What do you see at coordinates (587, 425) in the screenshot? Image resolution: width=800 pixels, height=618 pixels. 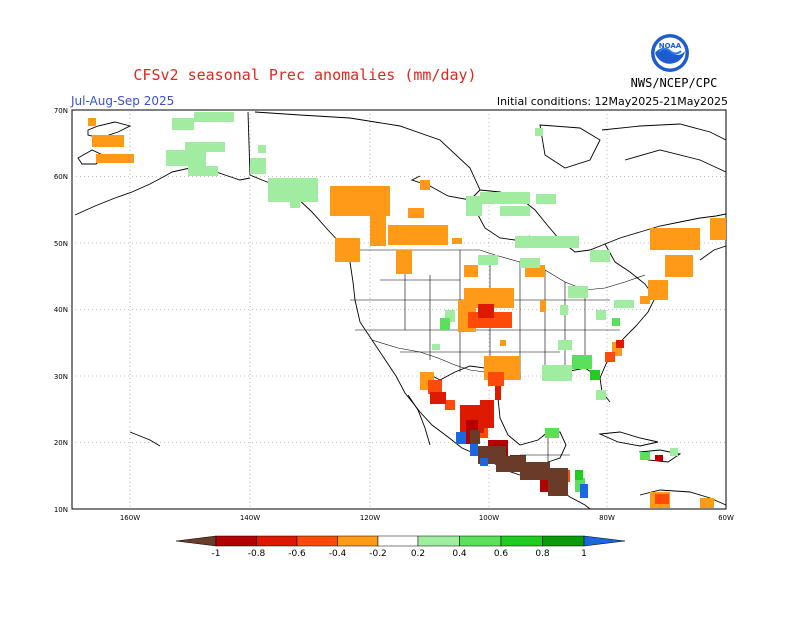 I see `wet-anomalies-strong` at bounding box center [587, 425].